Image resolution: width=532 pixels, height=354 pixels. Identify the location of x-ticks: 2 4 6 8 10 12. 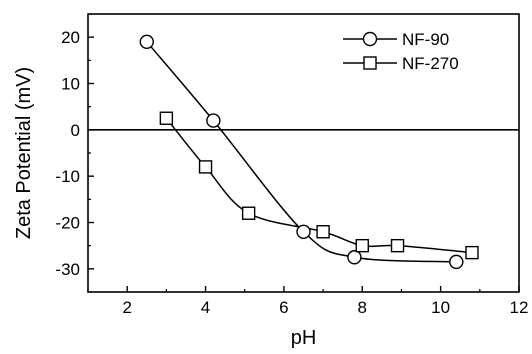
(308, 301).